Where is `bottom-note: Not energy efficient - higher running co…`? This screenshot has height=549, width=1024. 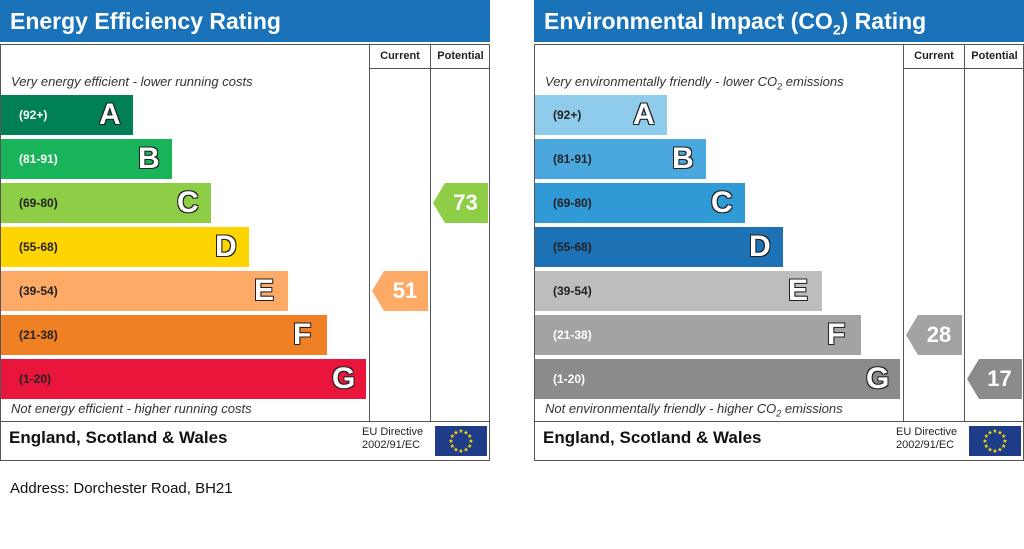
bottom-note: Not energy efficient - higher running co… is located at coordinates (131, 408).